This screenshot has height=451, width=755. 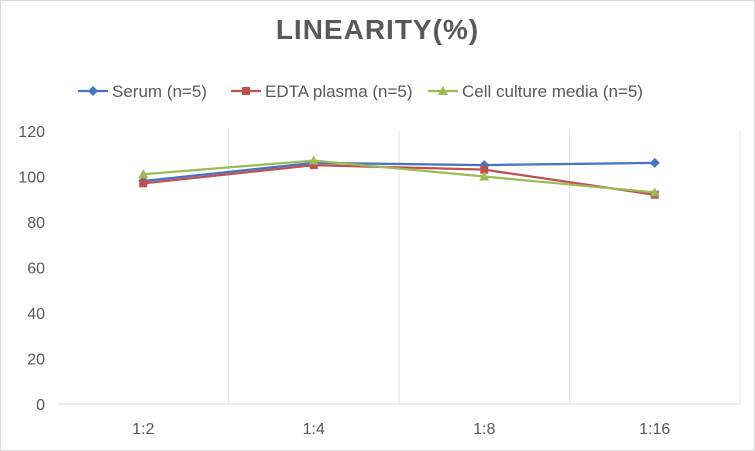 What do you see at coordinates (40, 405) in the screenshot?
I see `y-tick-label: 0` at bounding box center [40, 405].